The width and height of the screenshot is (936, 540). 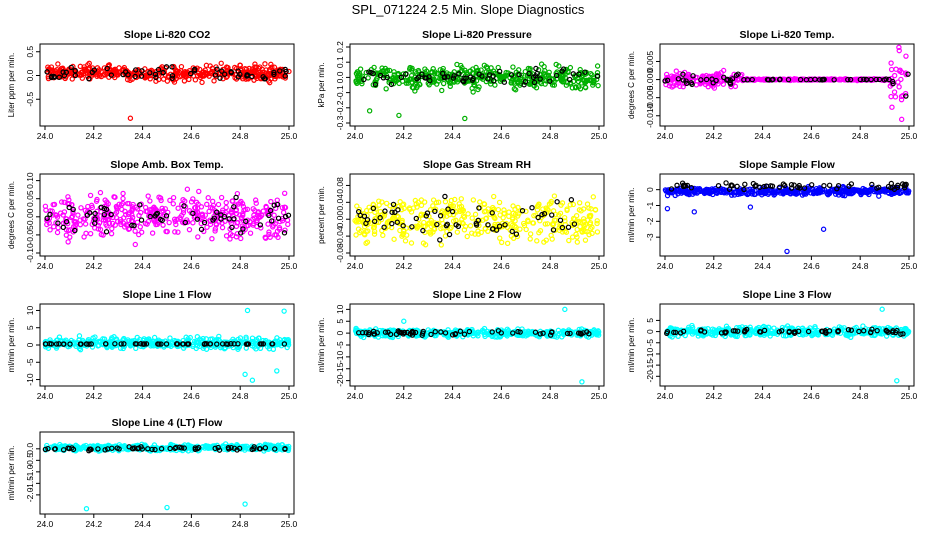 What do you see at coordinates (321, 215) in the screenshot?
I see `y-axis-label: percent per min.` at bounding box center [321, 215].